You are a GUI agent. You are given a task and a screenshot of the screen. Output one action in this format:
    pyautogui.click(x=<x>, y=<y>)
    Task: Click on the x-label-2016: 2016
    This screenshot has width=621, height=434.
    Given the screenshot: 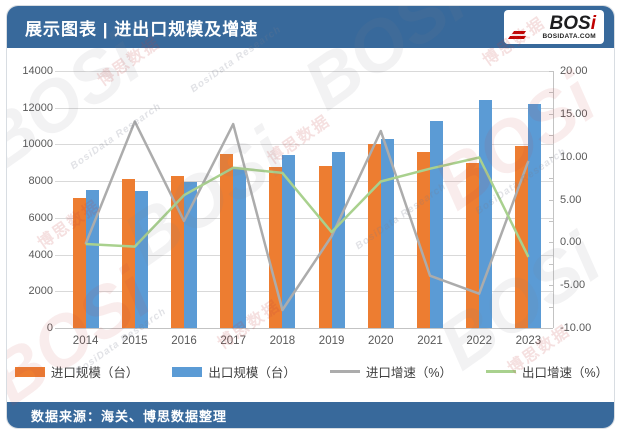 What is the action you would take?
    pyautogui.click(x=184, y=341)
    